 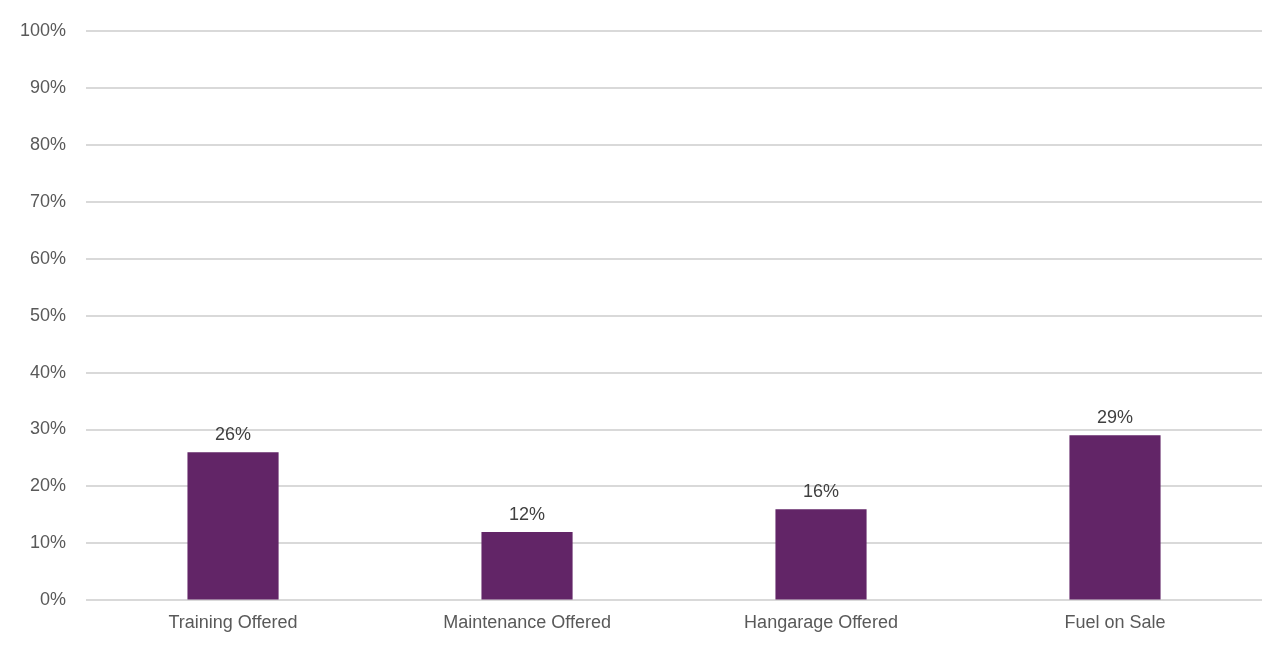 I want to click on y-tick-label: 100%, so click(x=43, y=29).